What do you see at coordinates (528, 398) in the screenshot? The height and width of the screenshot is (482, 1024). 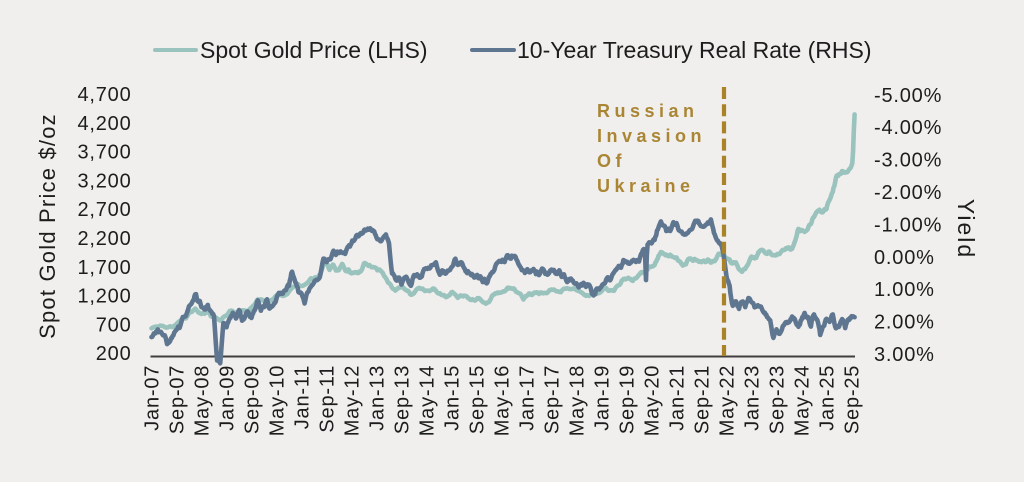 I see `svg-text: Jan-17` at bounding box center [528, 398].